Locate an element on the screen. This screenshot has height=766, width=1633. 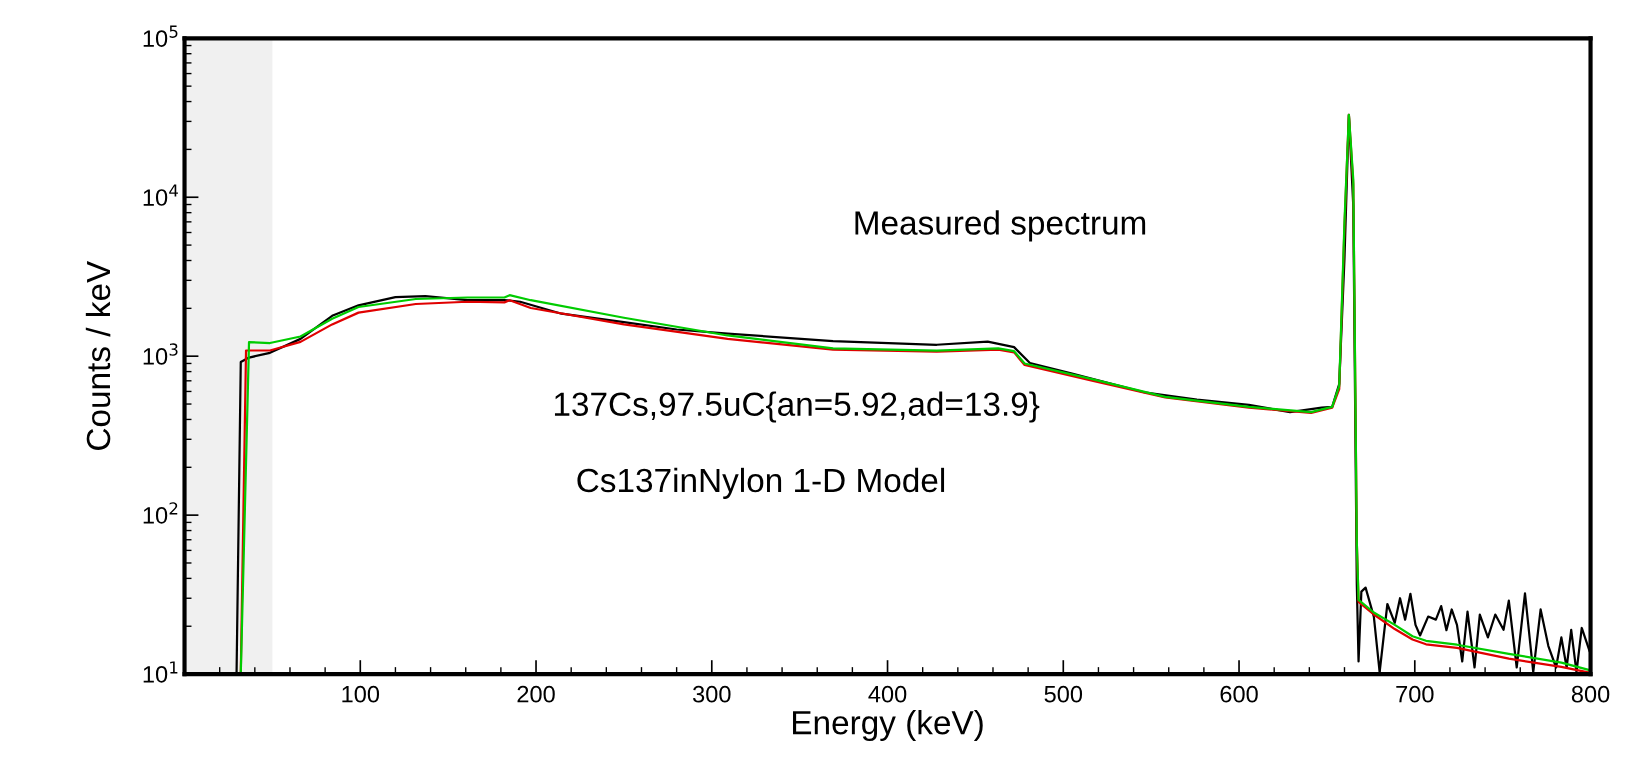
y-axis-title: Counts / keV is located at coordinates (98, 355).